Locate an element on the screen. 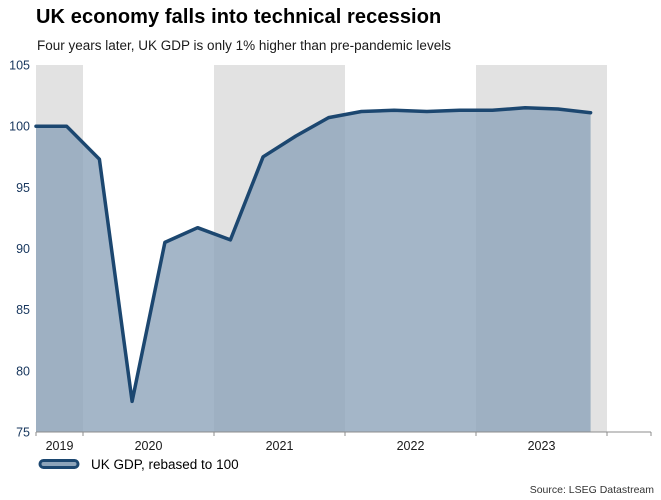  y-axis-label: 85 is located at coordinates (23, 310).